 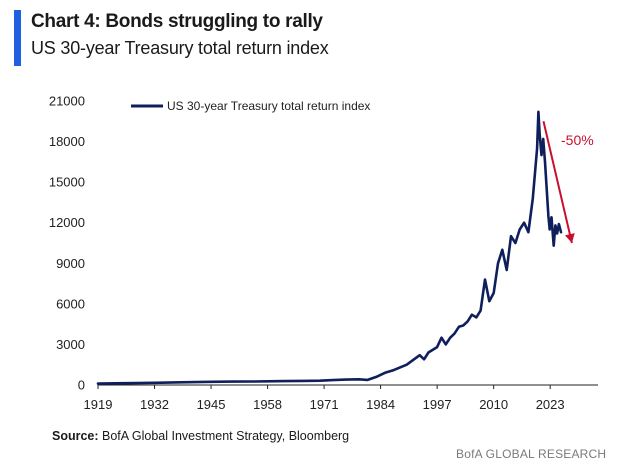 I want to click on chart-subtitle: US 30-year Treasury total return index, so click(x=180, y=48).